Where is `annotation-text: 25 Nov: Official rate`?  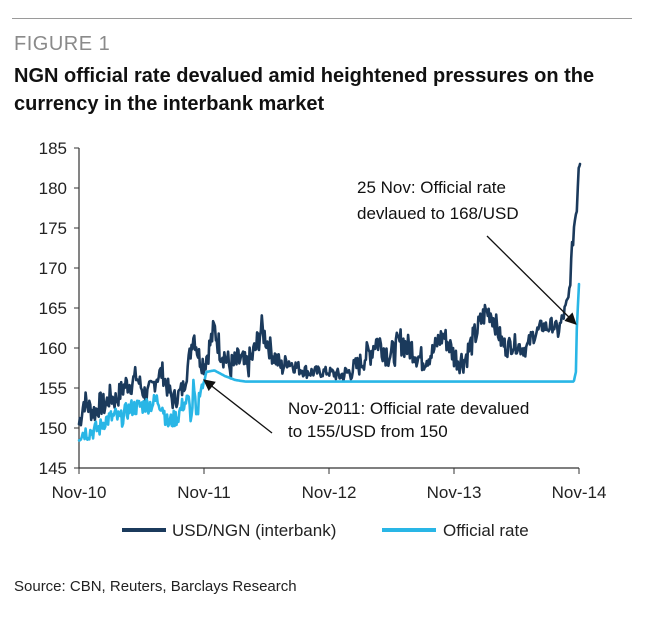 annotation-text: 25 Nov: Official rate is located at coordinates (431, 187).